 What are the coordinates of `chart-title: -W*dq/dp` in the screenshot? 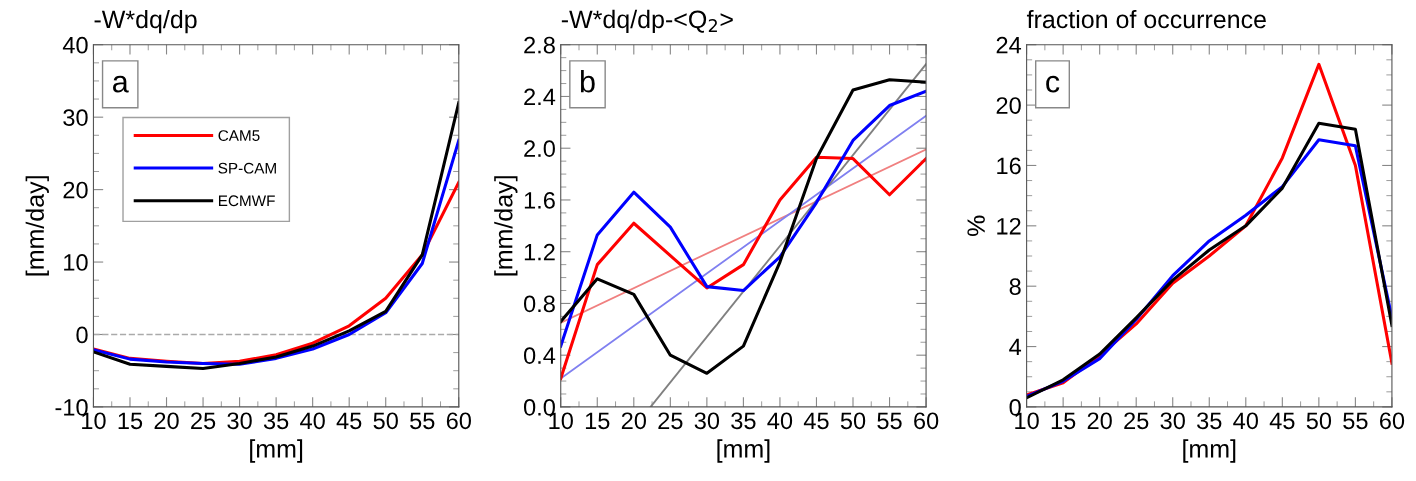 It's located at (145, 21).